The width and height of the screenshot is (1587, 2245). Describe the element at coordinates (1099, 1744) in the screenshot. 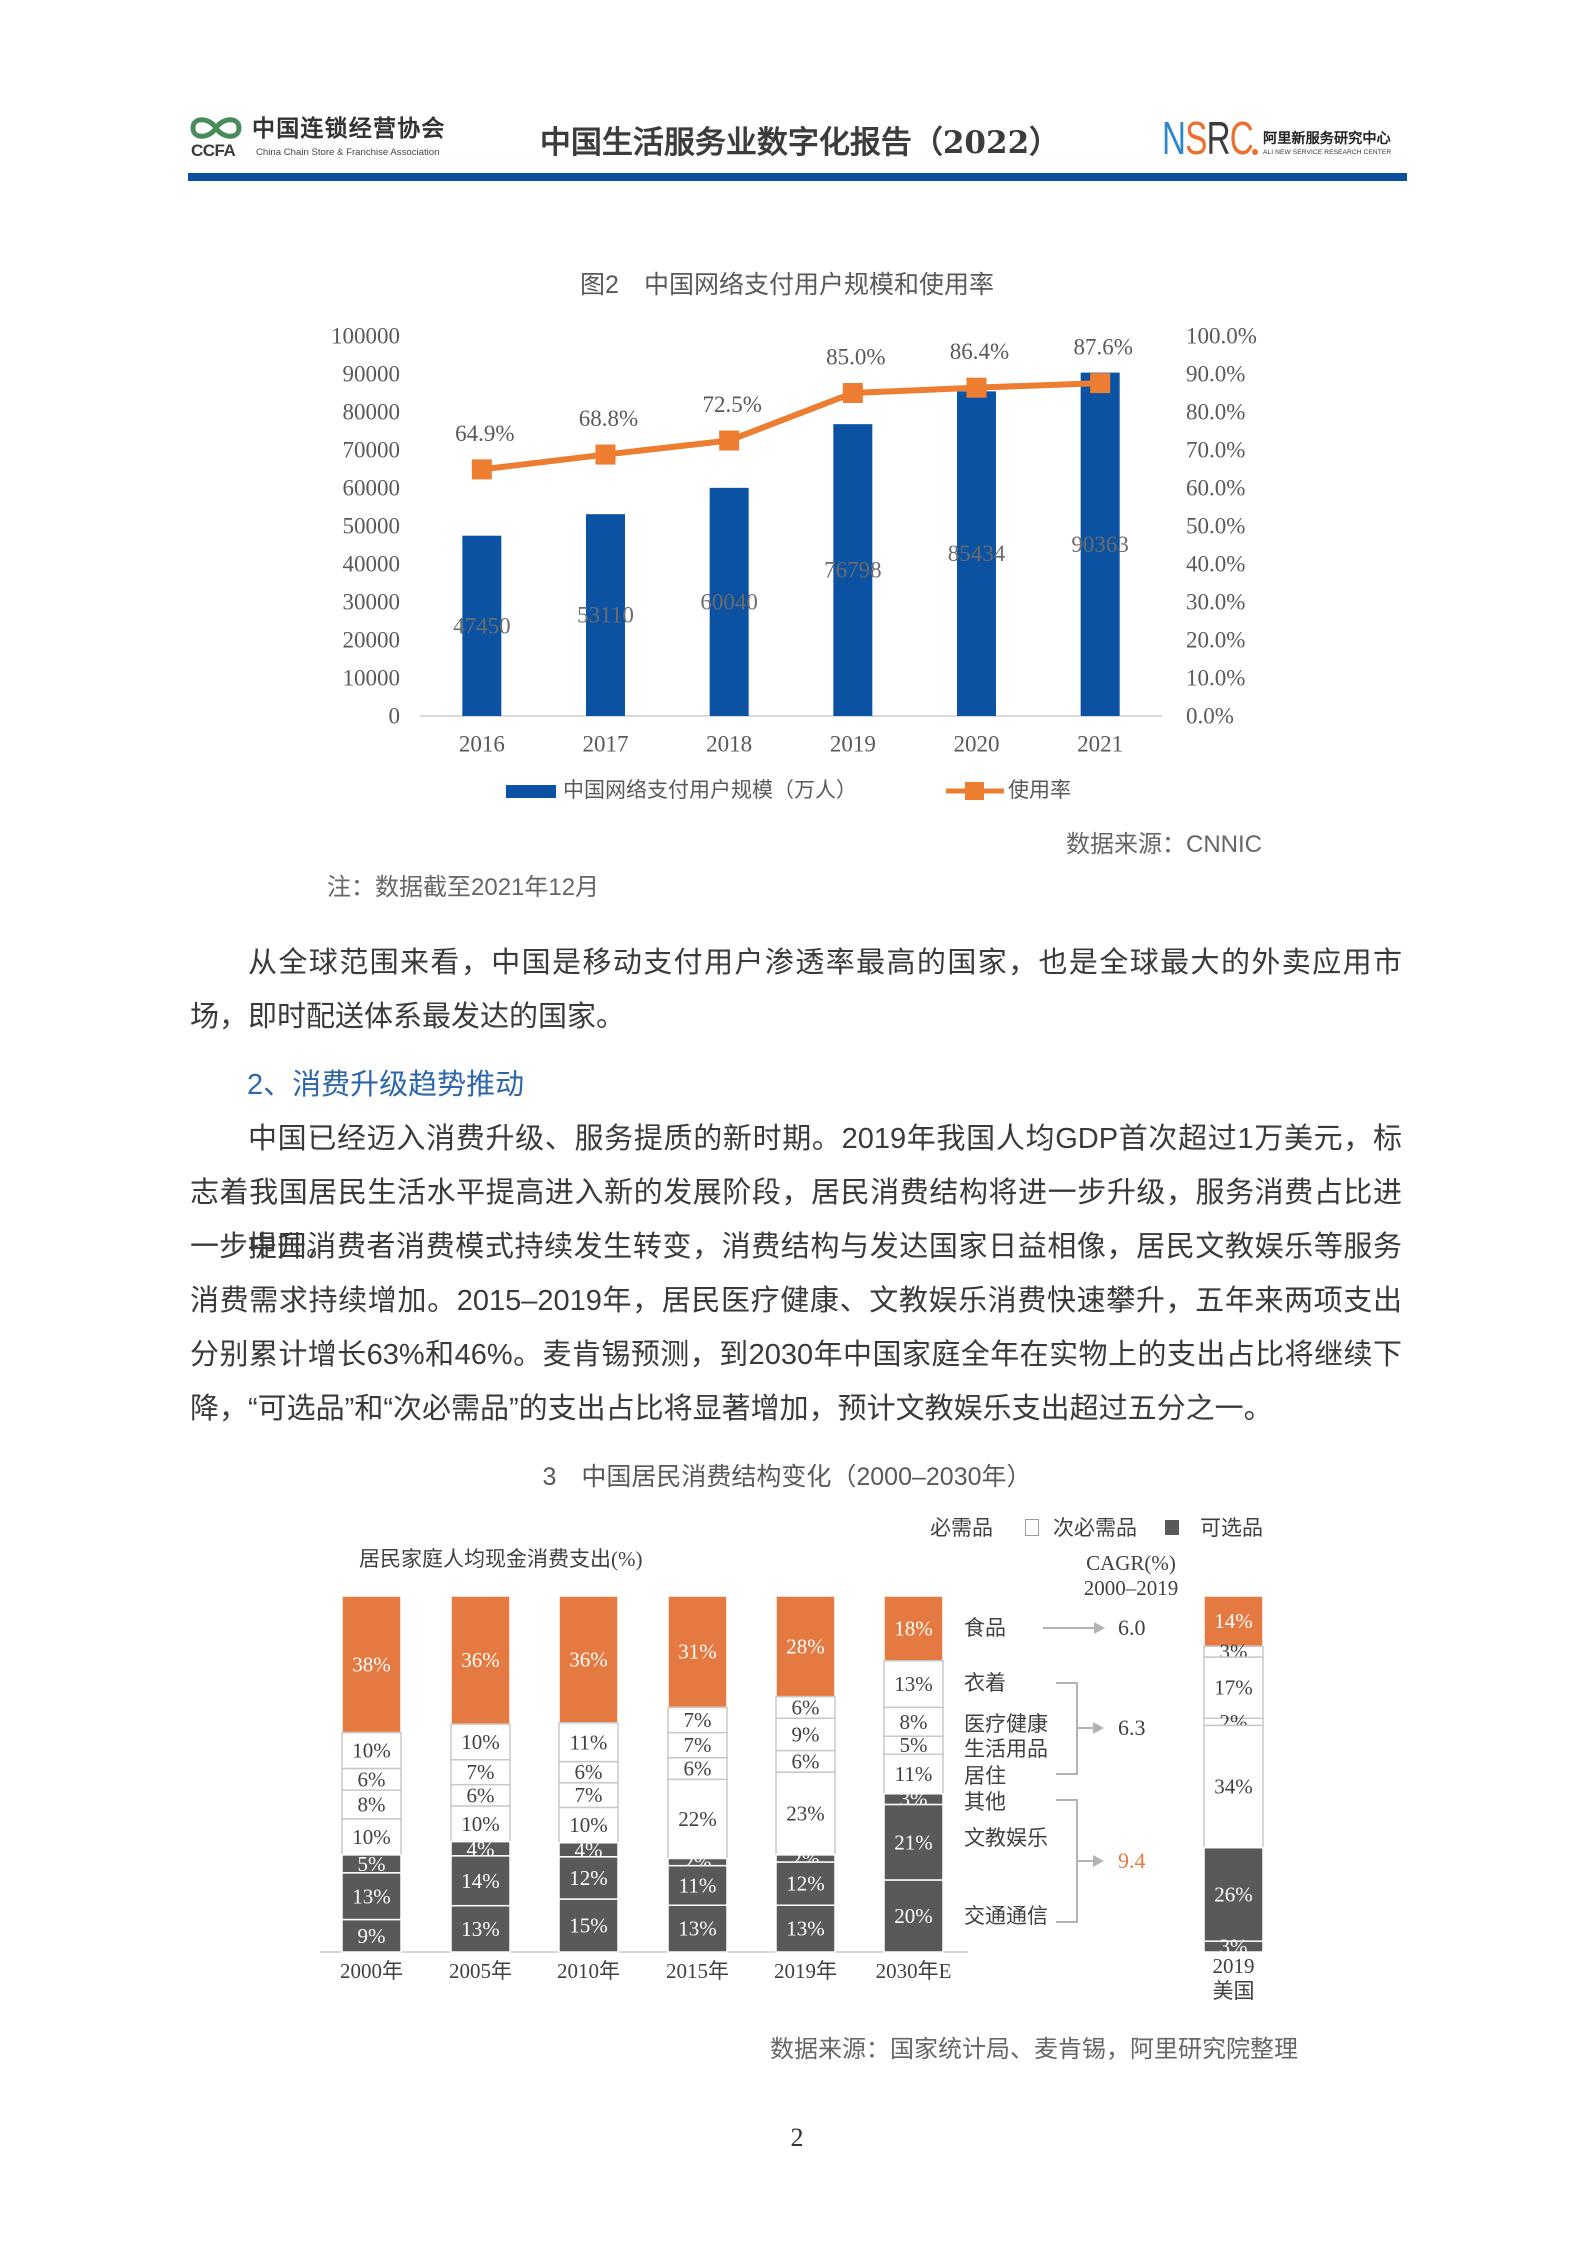

I see `arrowheads` at that location.